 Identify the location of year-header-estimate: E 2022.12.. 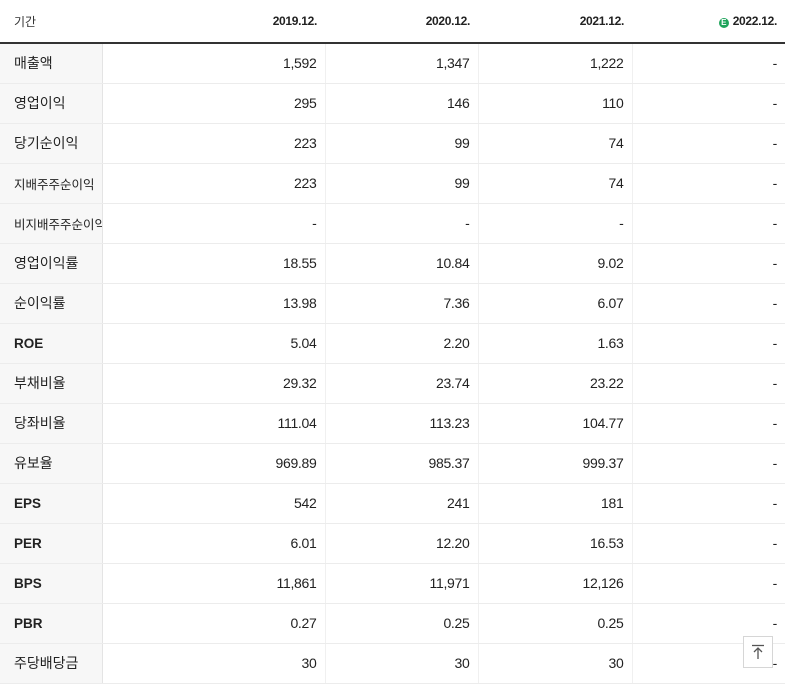
(708, 22).